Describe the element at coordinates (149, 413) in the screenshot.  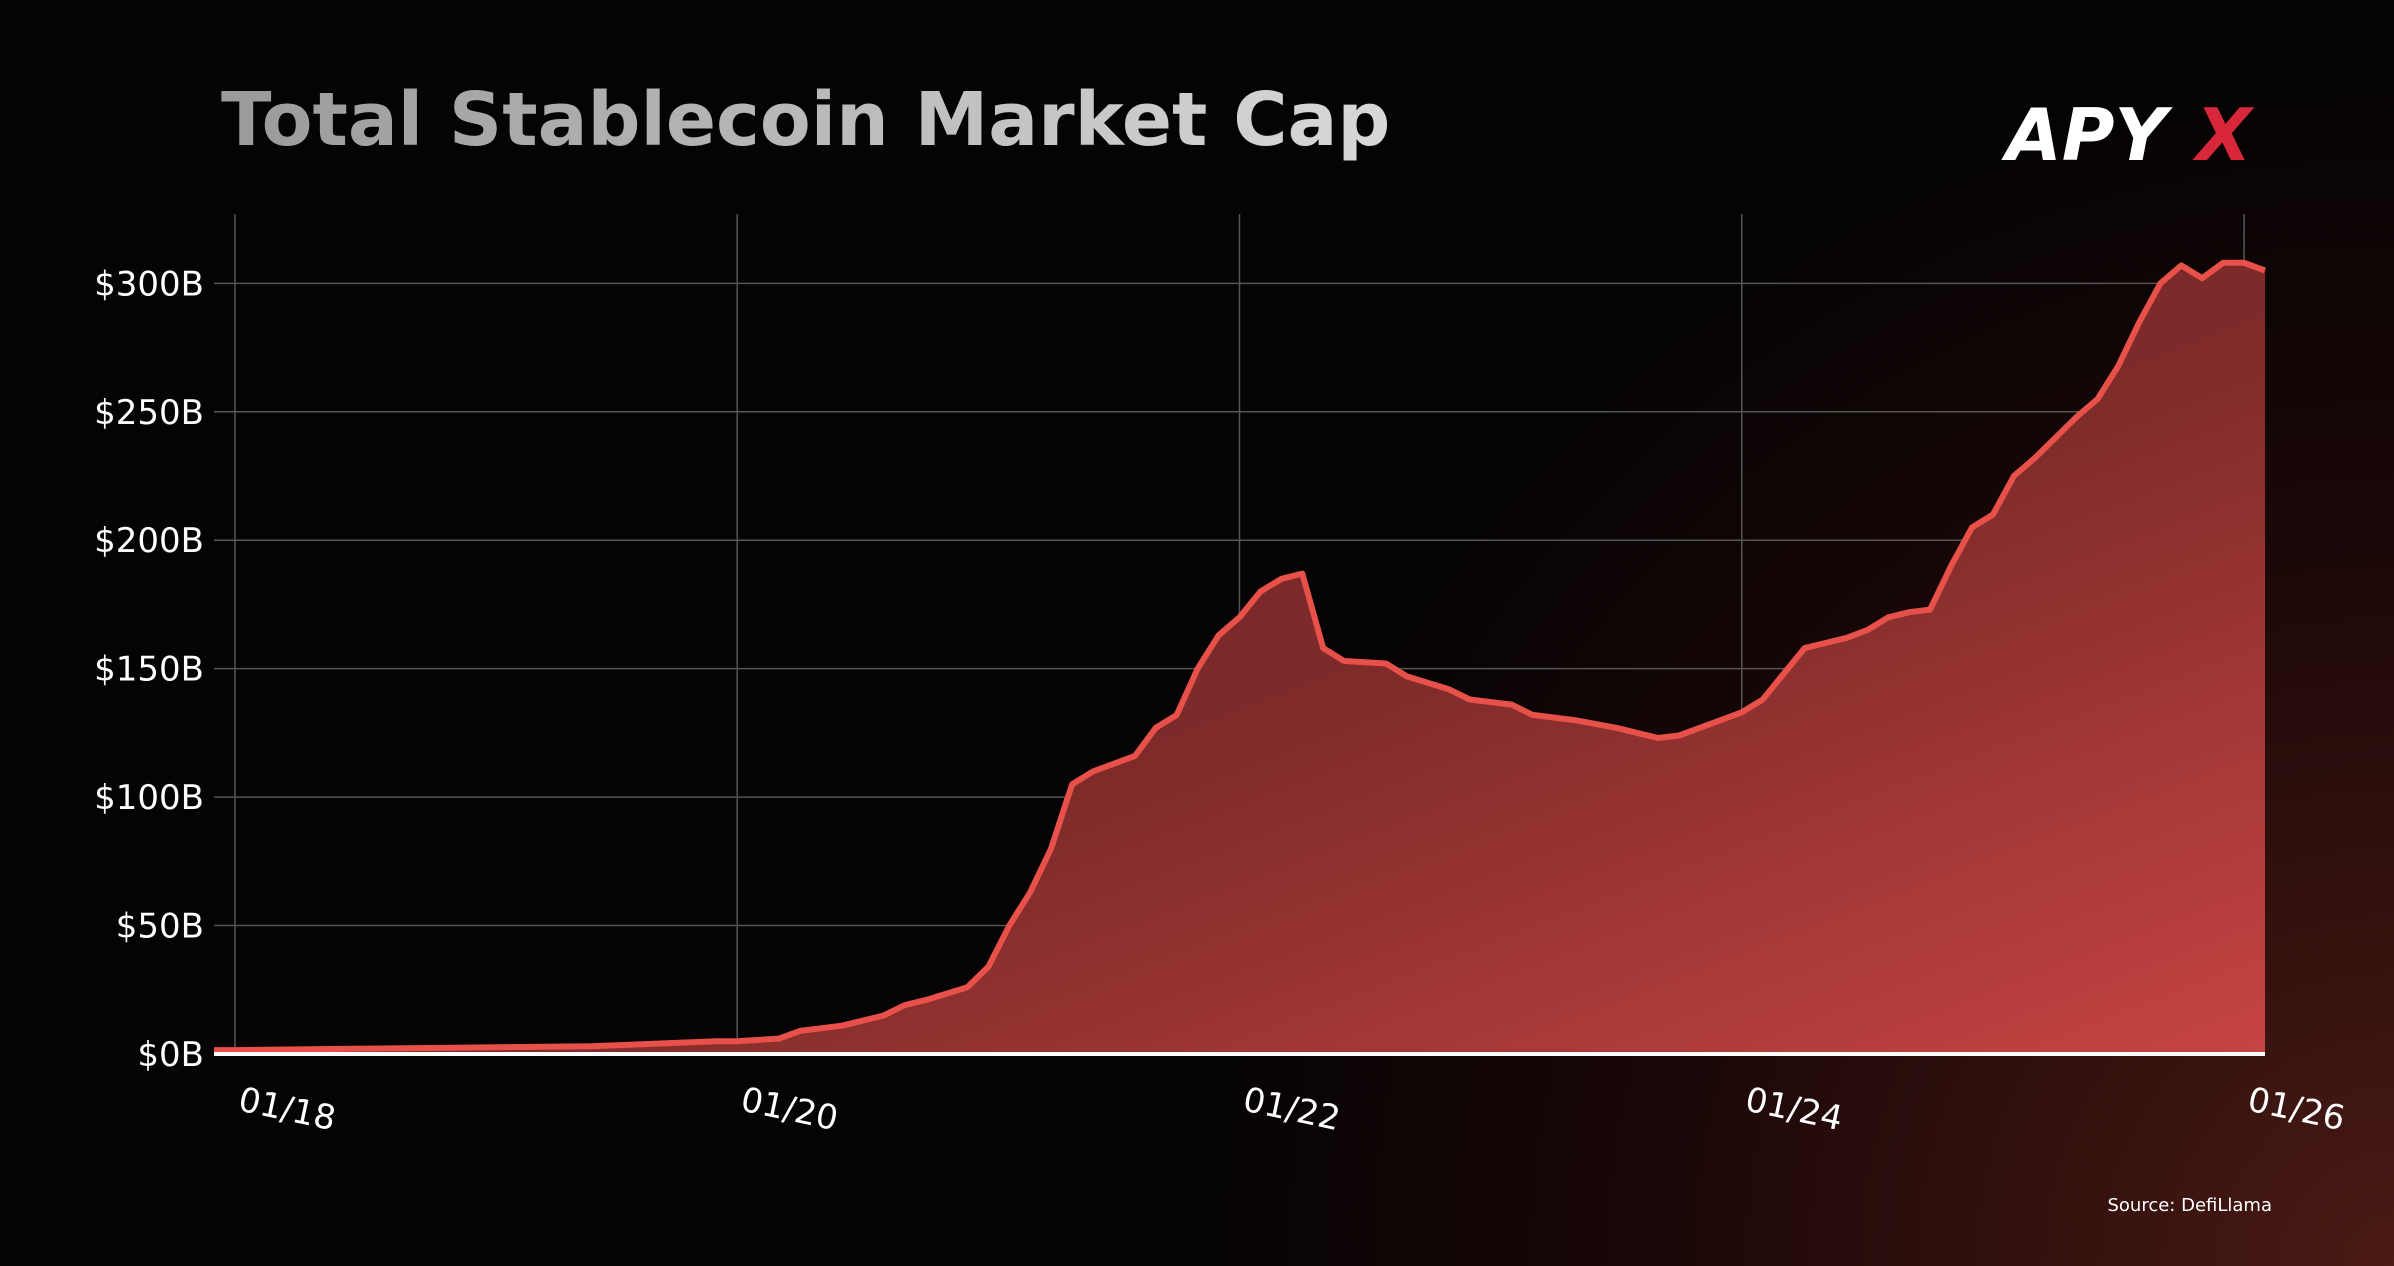
I see `y-tick-label: $250B` at that location.